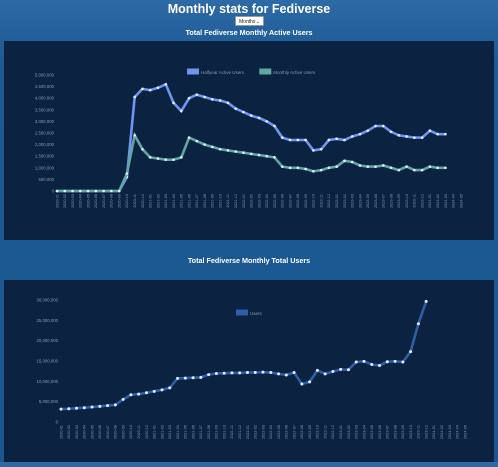 This screenshot has height=467, width=498. What do you see at coordinates (57, 201) in the screenshot?
I see `x-tick-label: 2020-01` at bounding box center [57, 201].